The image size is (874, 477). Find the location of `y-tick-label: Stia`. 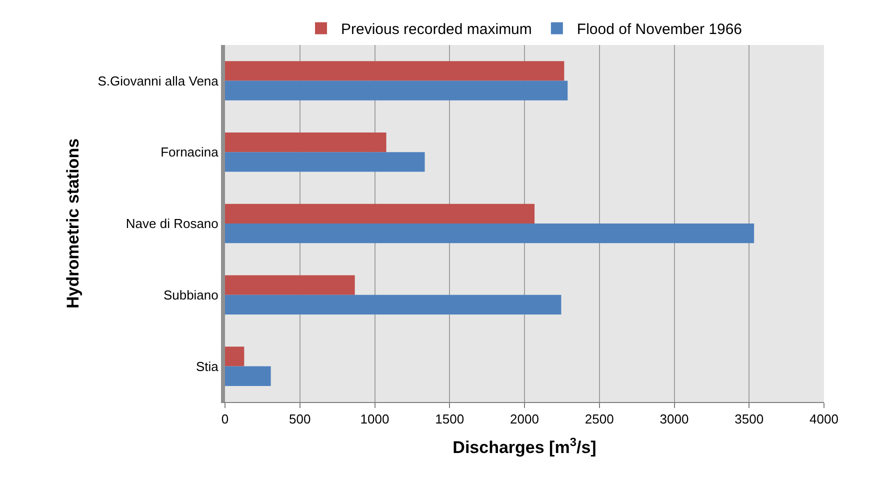

y-tick-label: Stia is located at coordinates (208, 366).